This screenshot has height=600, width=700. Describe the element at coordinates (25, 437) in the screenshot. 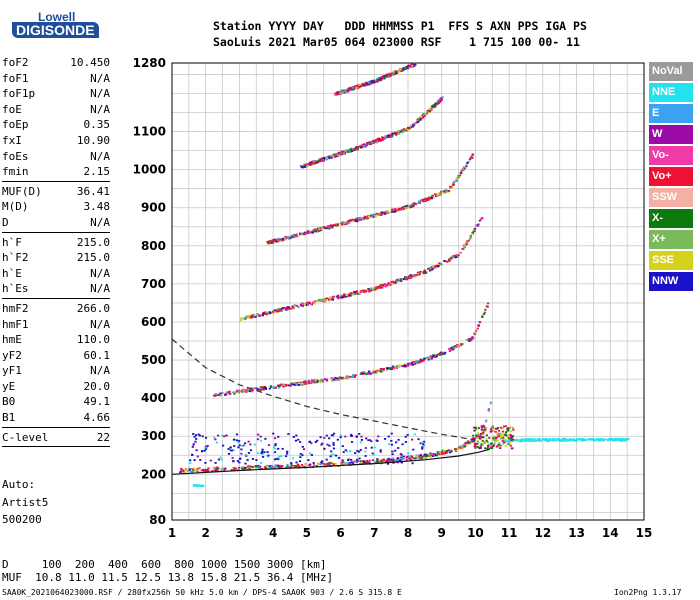

I see `param-name: C-level` at that location.